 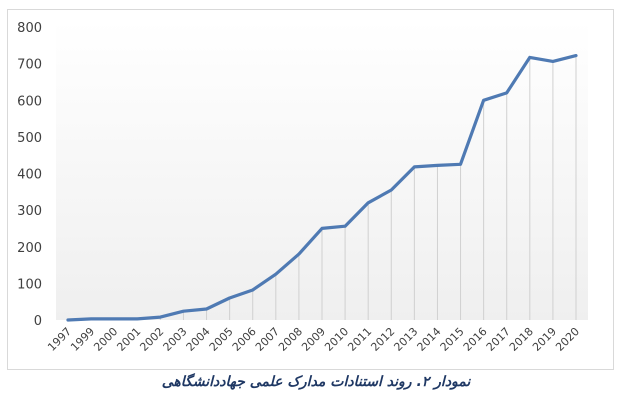 What do you see at coordinates (29, 248) in the screenshot?
I see `y-tick-label: 200` at bounding box center [29, 248].